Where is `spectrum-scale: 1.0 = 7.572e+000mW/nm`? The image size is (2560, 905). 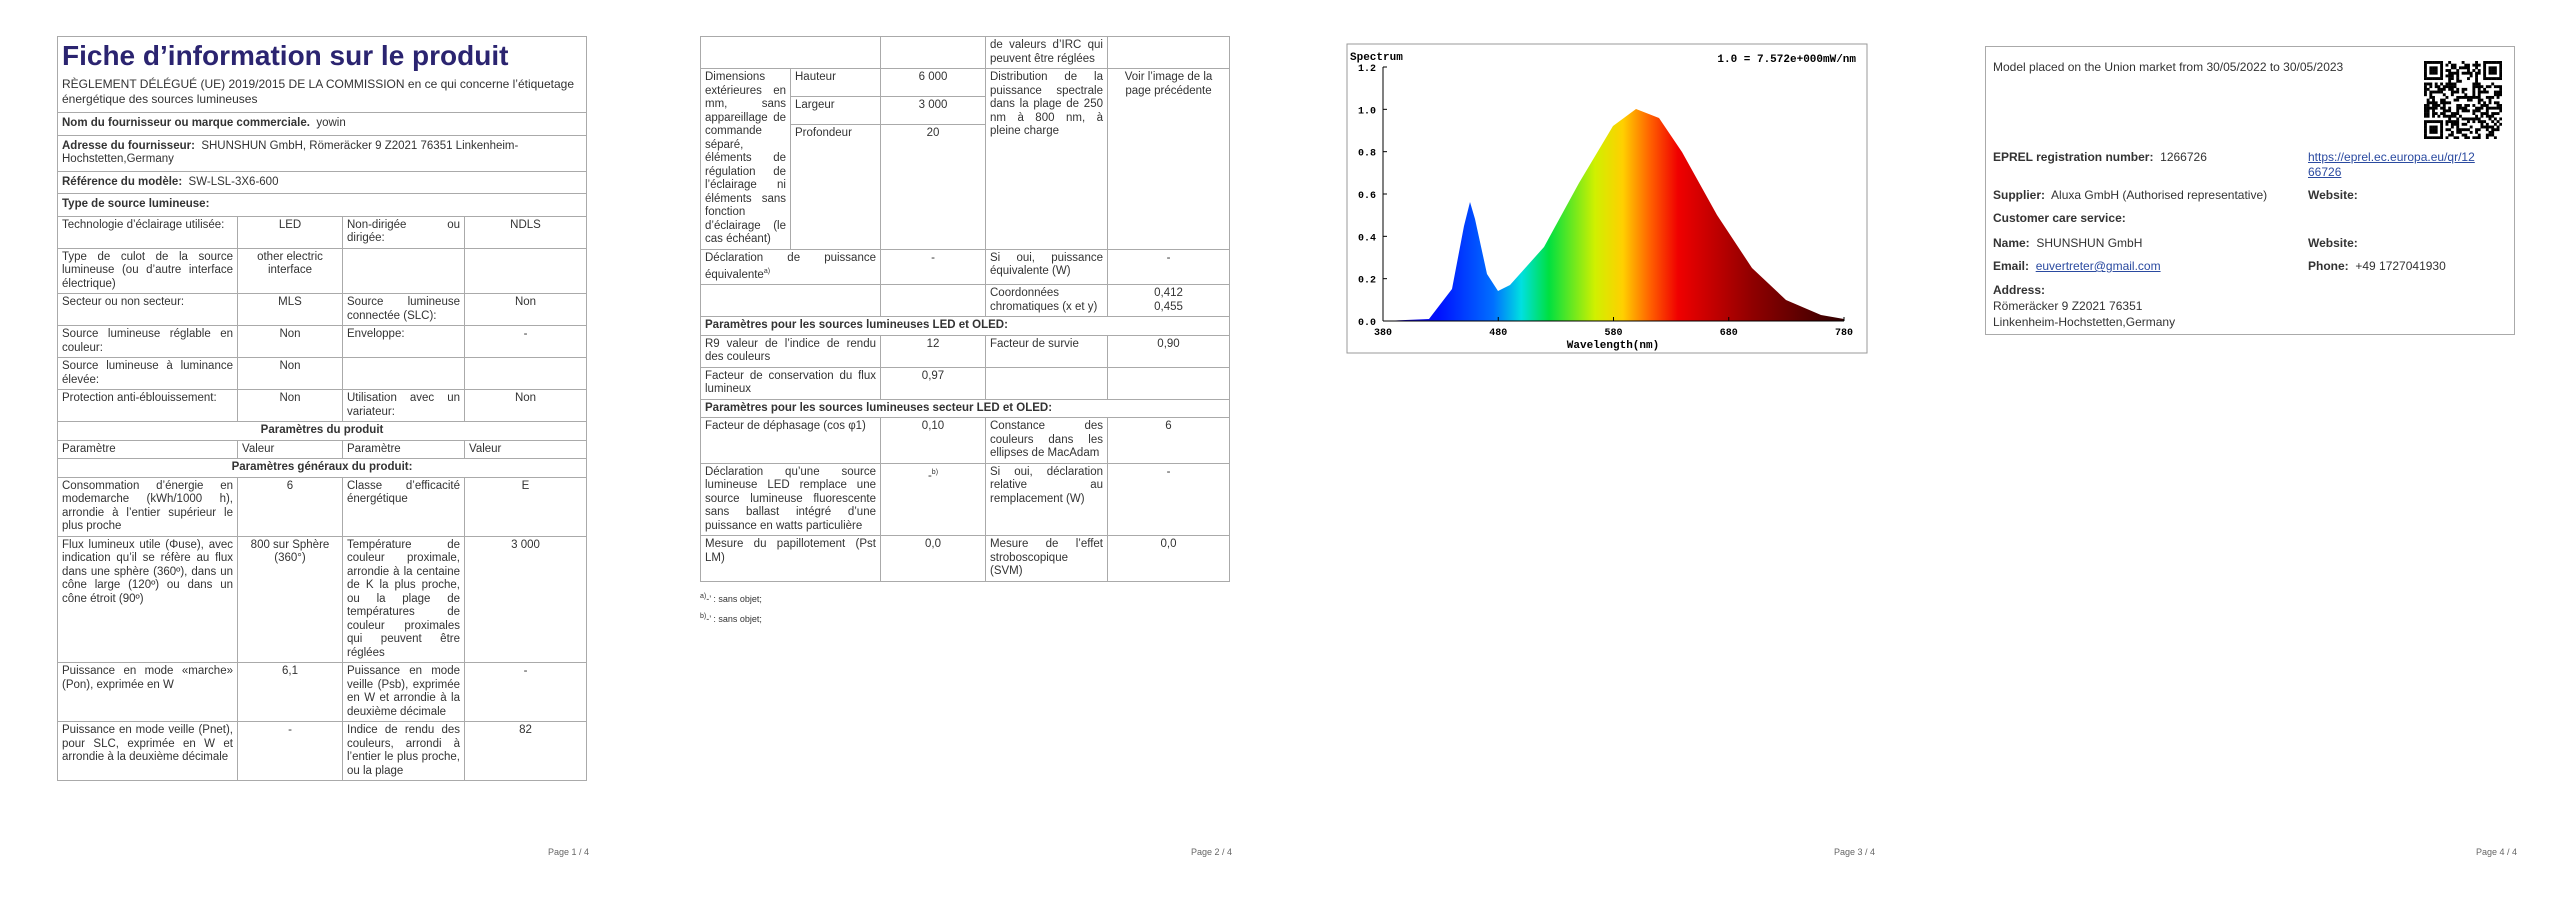
spectrum-scale: 1.0 = 7.572e+000mW/nm is located at coordinates (1786, 60).